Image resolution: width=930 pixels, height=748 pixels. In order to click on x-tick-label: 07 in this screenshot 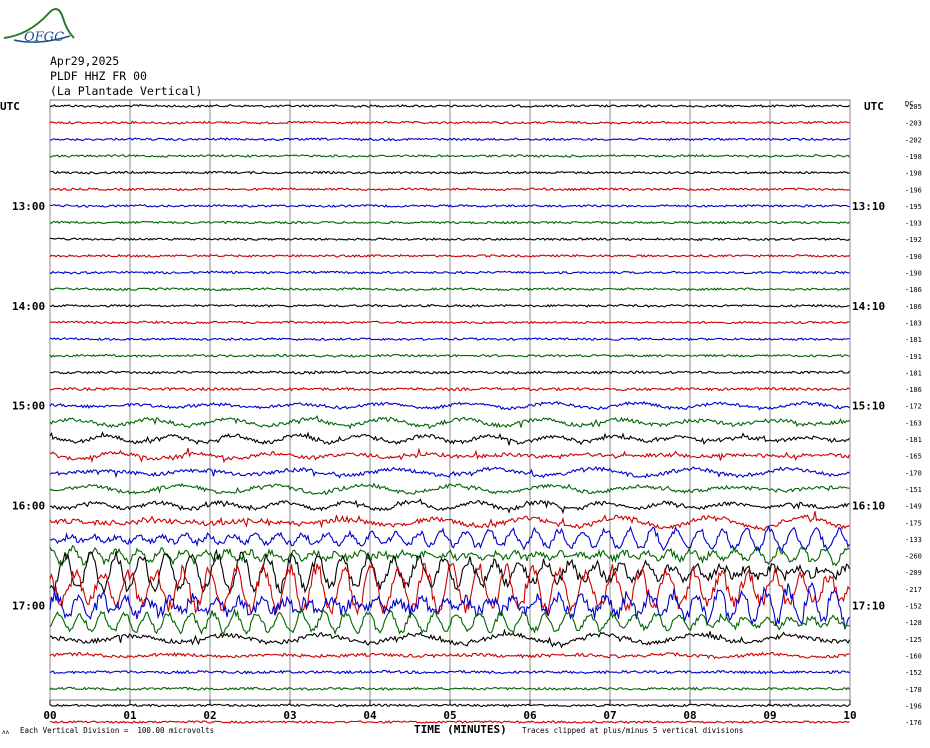, I will do `click(609, 715)`.